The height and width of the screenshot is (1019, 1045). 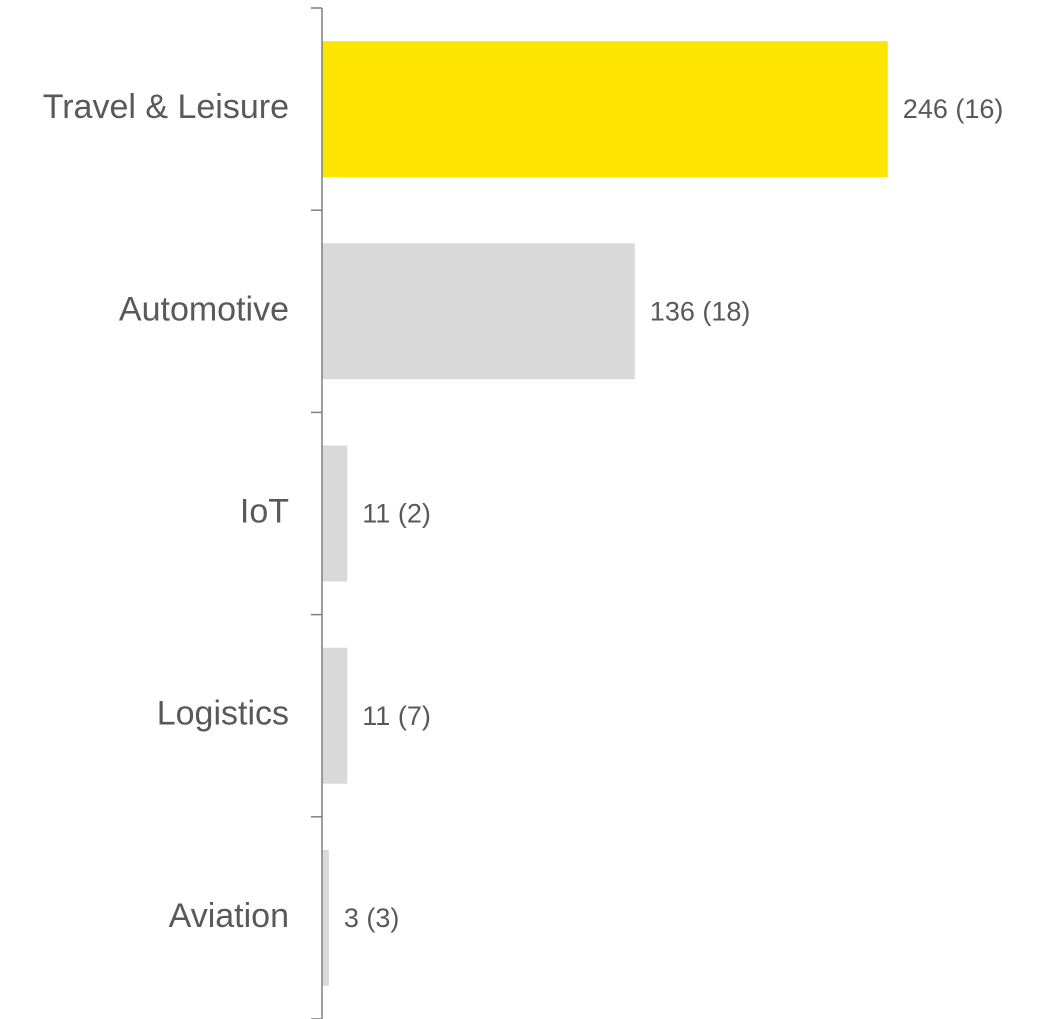 I want to click on value-label: 3 (3), so click(x=372, y=918).